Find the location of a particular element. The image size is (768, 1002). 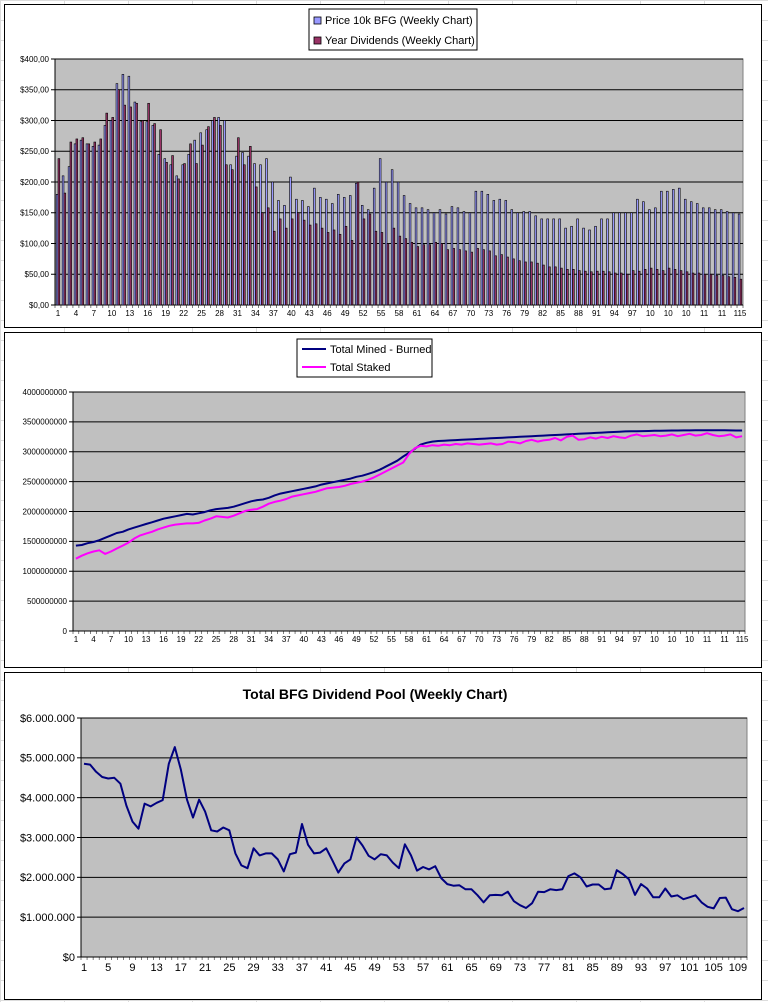

x-tick-label: 69 is located at coordinates (496, 968).